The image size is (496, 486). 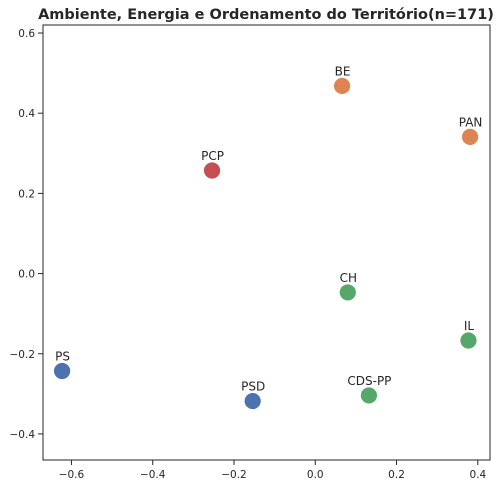 What do you see at coordinates (469, 326) in the screenshot?
I see `data-point-label: IL` at bounding box center [469, 326].